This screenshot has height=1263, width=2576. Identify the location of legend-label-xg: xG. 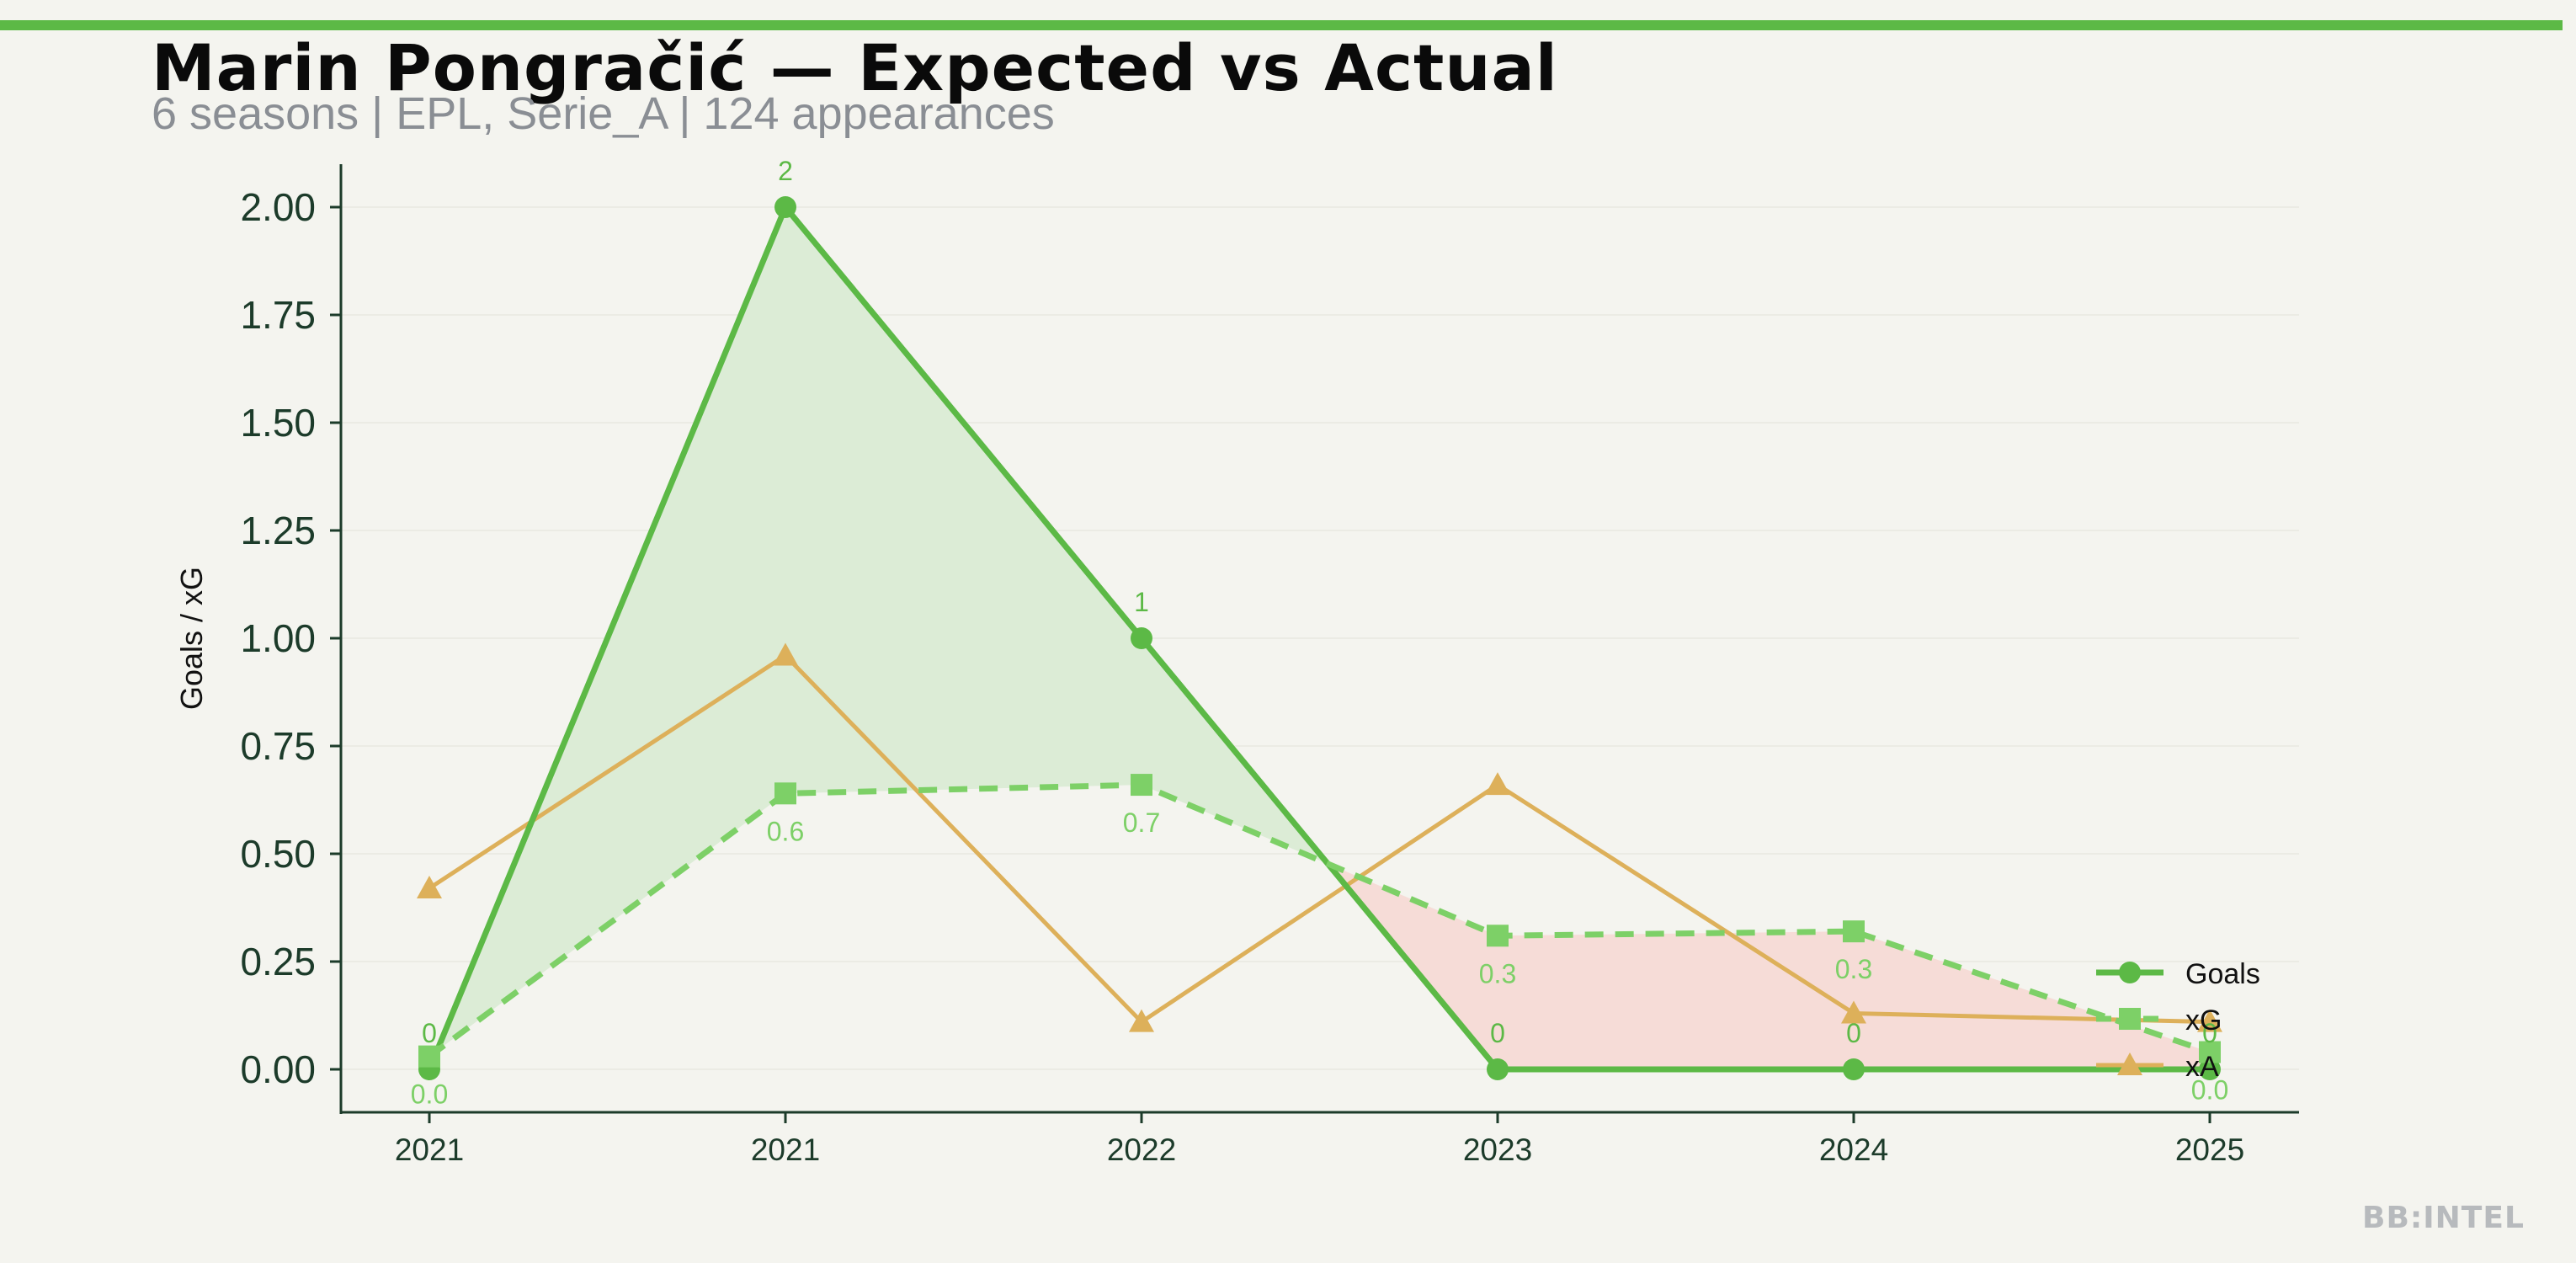
(2203, 1021).